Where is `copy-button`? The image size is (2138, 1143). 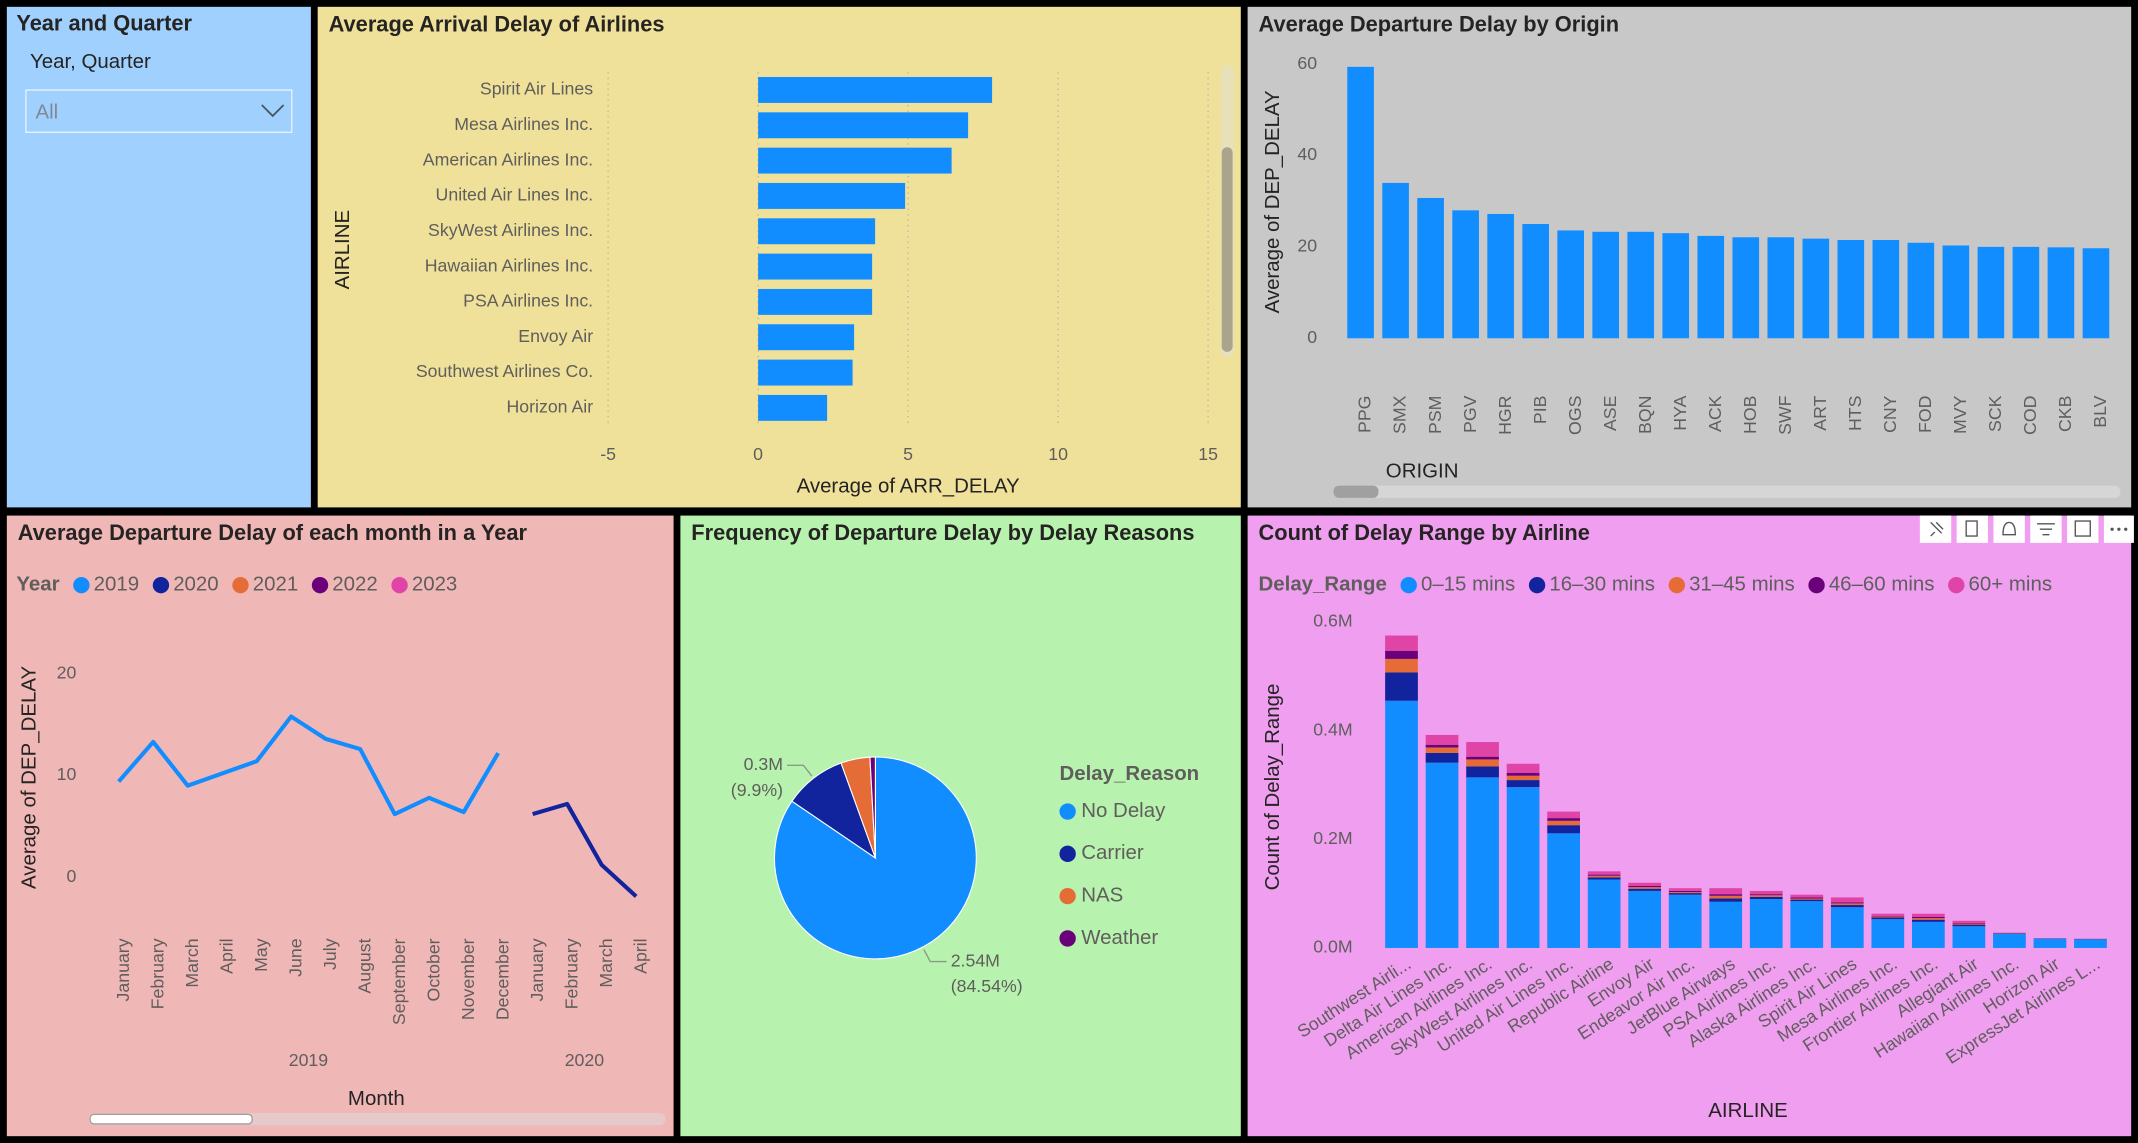 copy-button is located at coordinates (1972, 529).